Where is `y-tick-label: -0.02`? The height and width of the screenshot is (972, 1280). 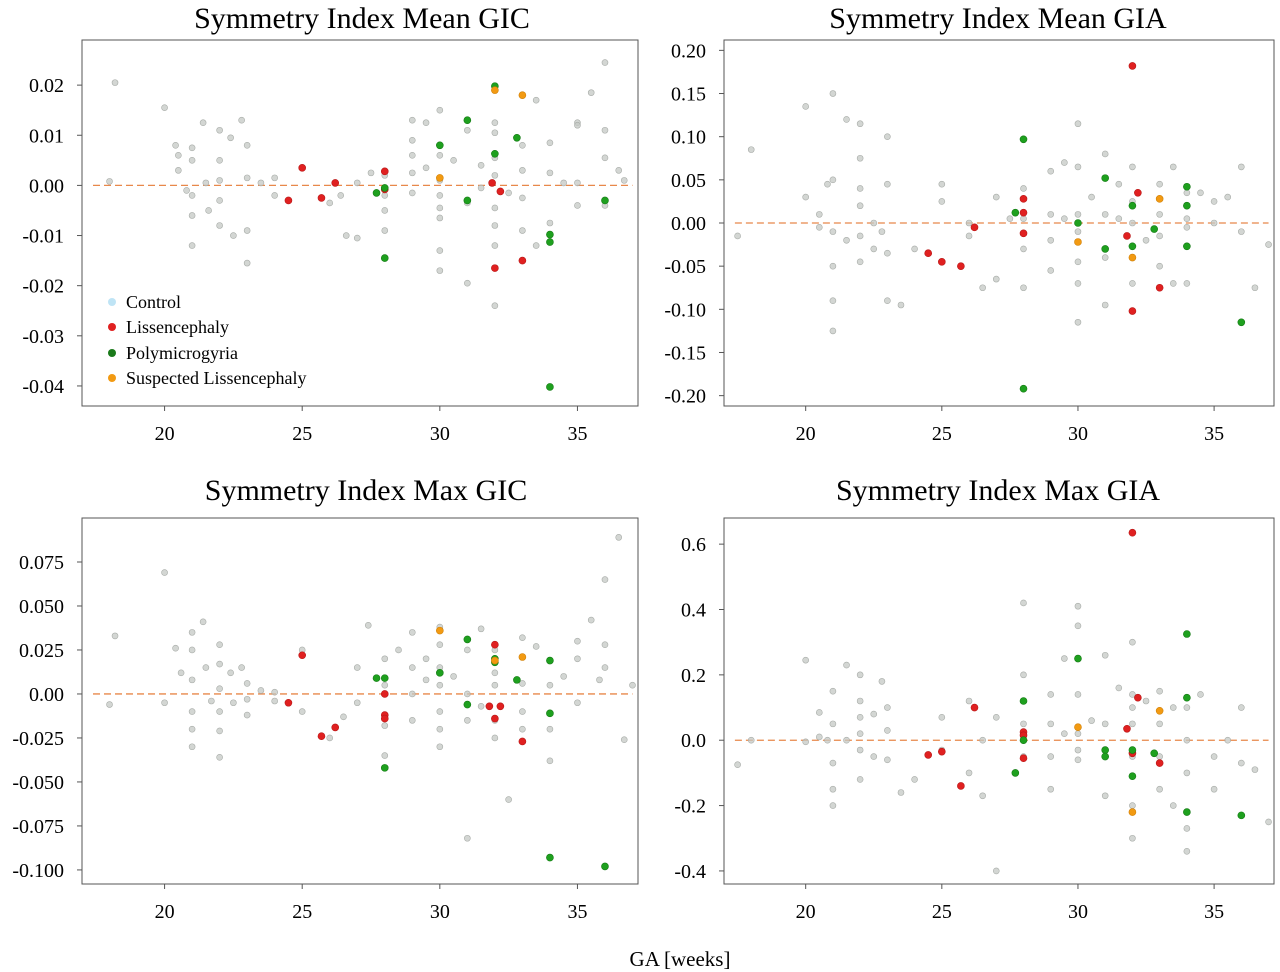 y-tick-label: -0.02 is located at coordinates (43, 287).